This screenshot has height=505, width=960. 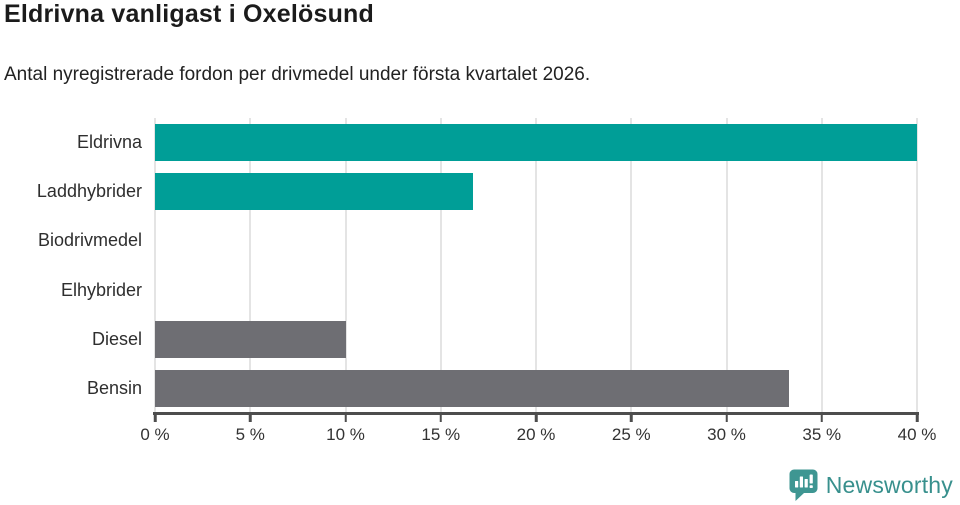 What do you see at coordinates (803, 485) in the screenshot?
I see `newsworthy-bubble-icon` at bounding box center [803, 485].